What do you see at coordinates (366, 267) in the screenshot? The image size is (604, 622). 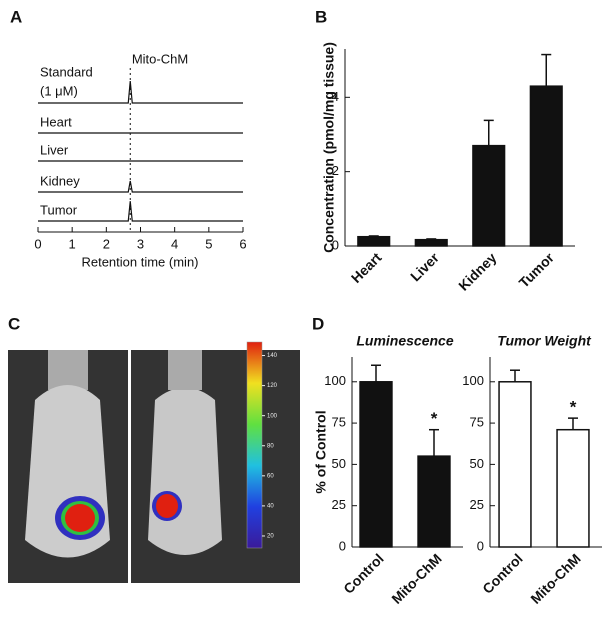 I see `x-tick-label: Heart` at bounding box center [366, 267].